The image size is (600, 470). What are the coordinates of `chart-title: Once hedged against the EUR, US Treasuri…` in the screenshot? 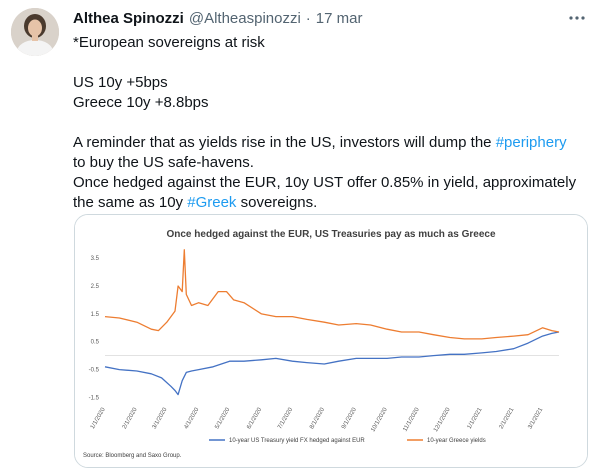 It's located at (330, 234).